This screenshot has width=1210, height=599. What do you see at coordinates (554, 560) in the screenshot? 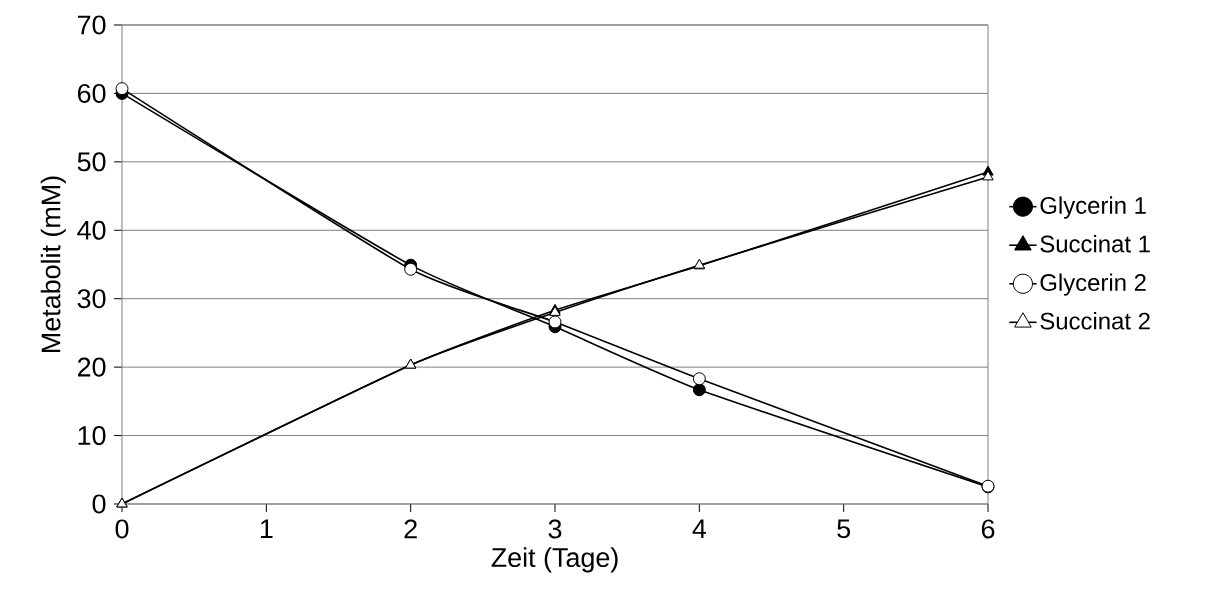
I see `x-axis-title: Zeit (Tage)` at bounding box center [554, 560].